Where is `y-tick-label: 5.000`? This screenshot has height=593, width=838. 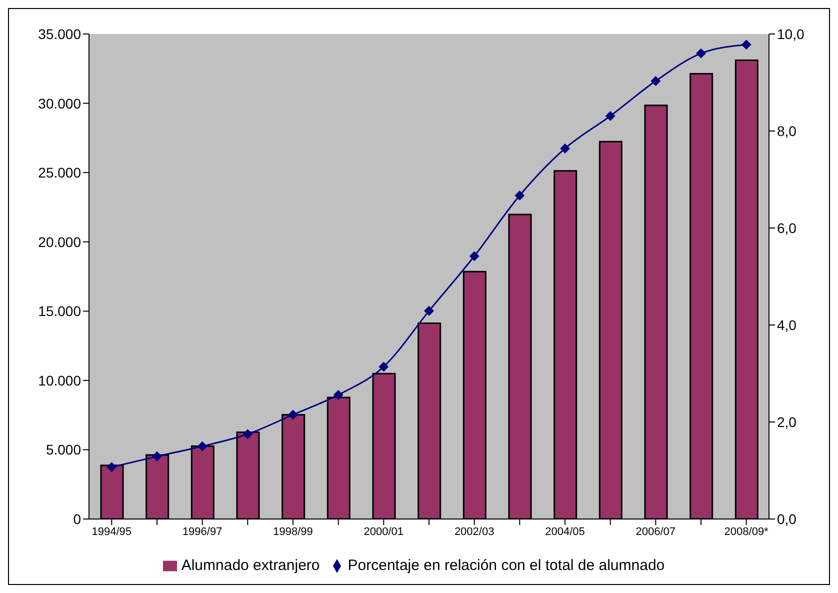
y-tick-label: 5.000 is located at coordinates (64, 450).